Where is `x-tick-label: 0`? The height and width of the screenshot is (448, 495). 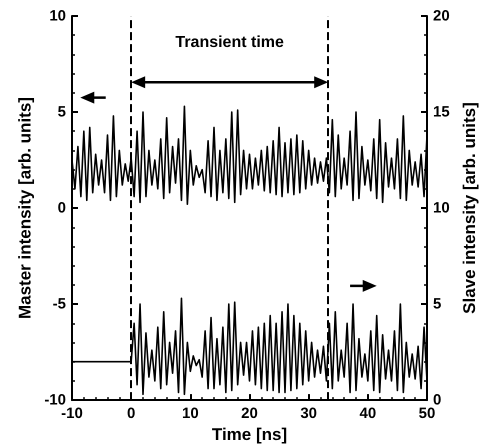
x-tick-label: 0 is located at coordinates (131, 413).